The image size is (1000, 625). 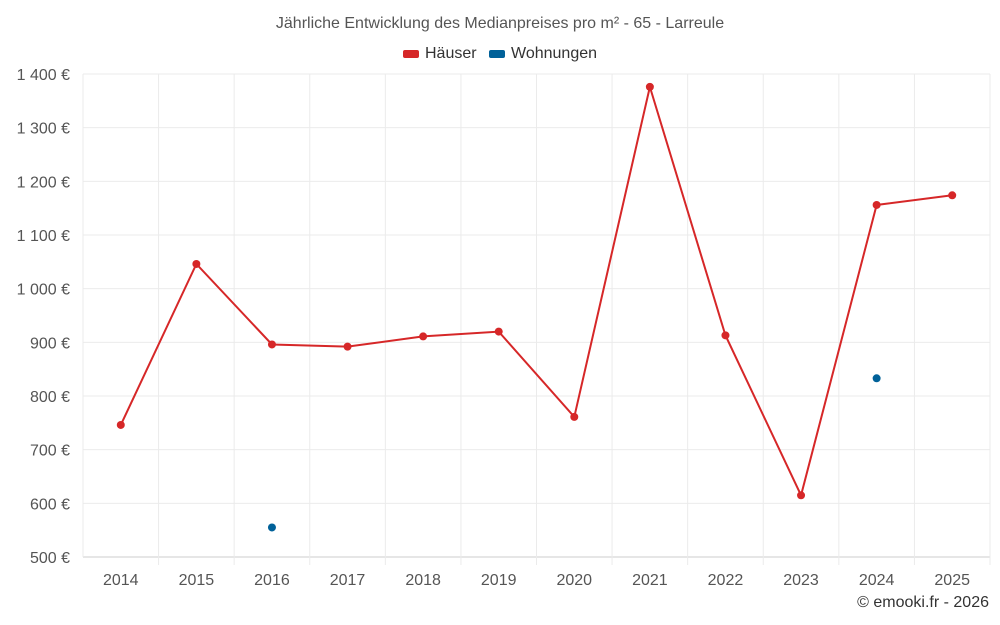 What do you see at coordinates (43, 75) in the screenshot?
I see `y-tick-label: 1 400 €` at bounding box center [43, 75].